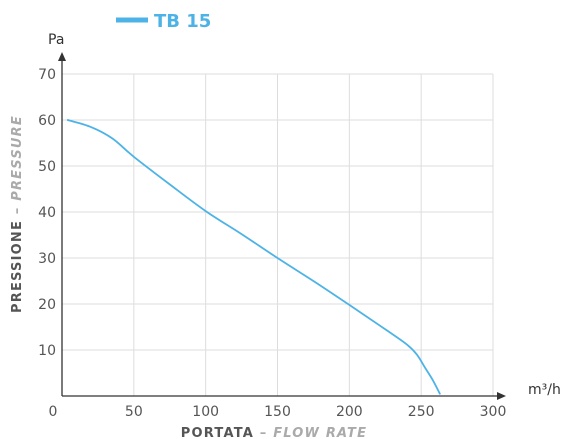 The height and width of the screenshot is (439, 566). I want to click on x-tick-label: 300, so click(493, 412).